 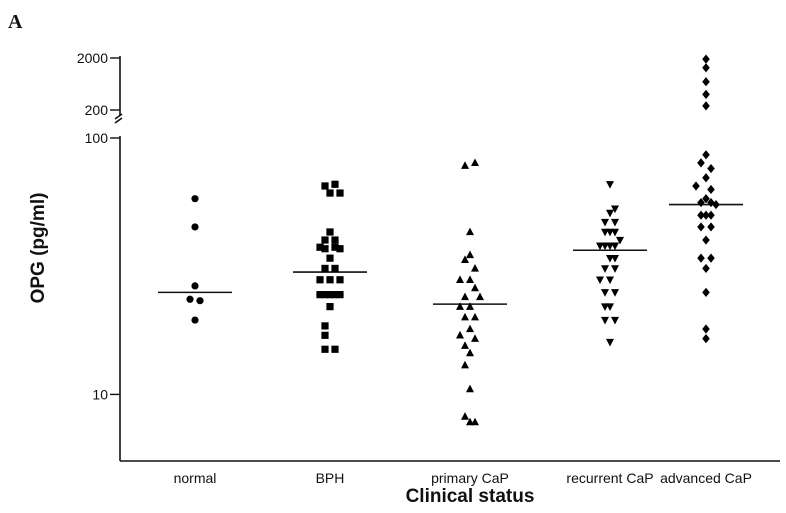 I want to click on x-category-label: normal, so click(x=195, y=478).